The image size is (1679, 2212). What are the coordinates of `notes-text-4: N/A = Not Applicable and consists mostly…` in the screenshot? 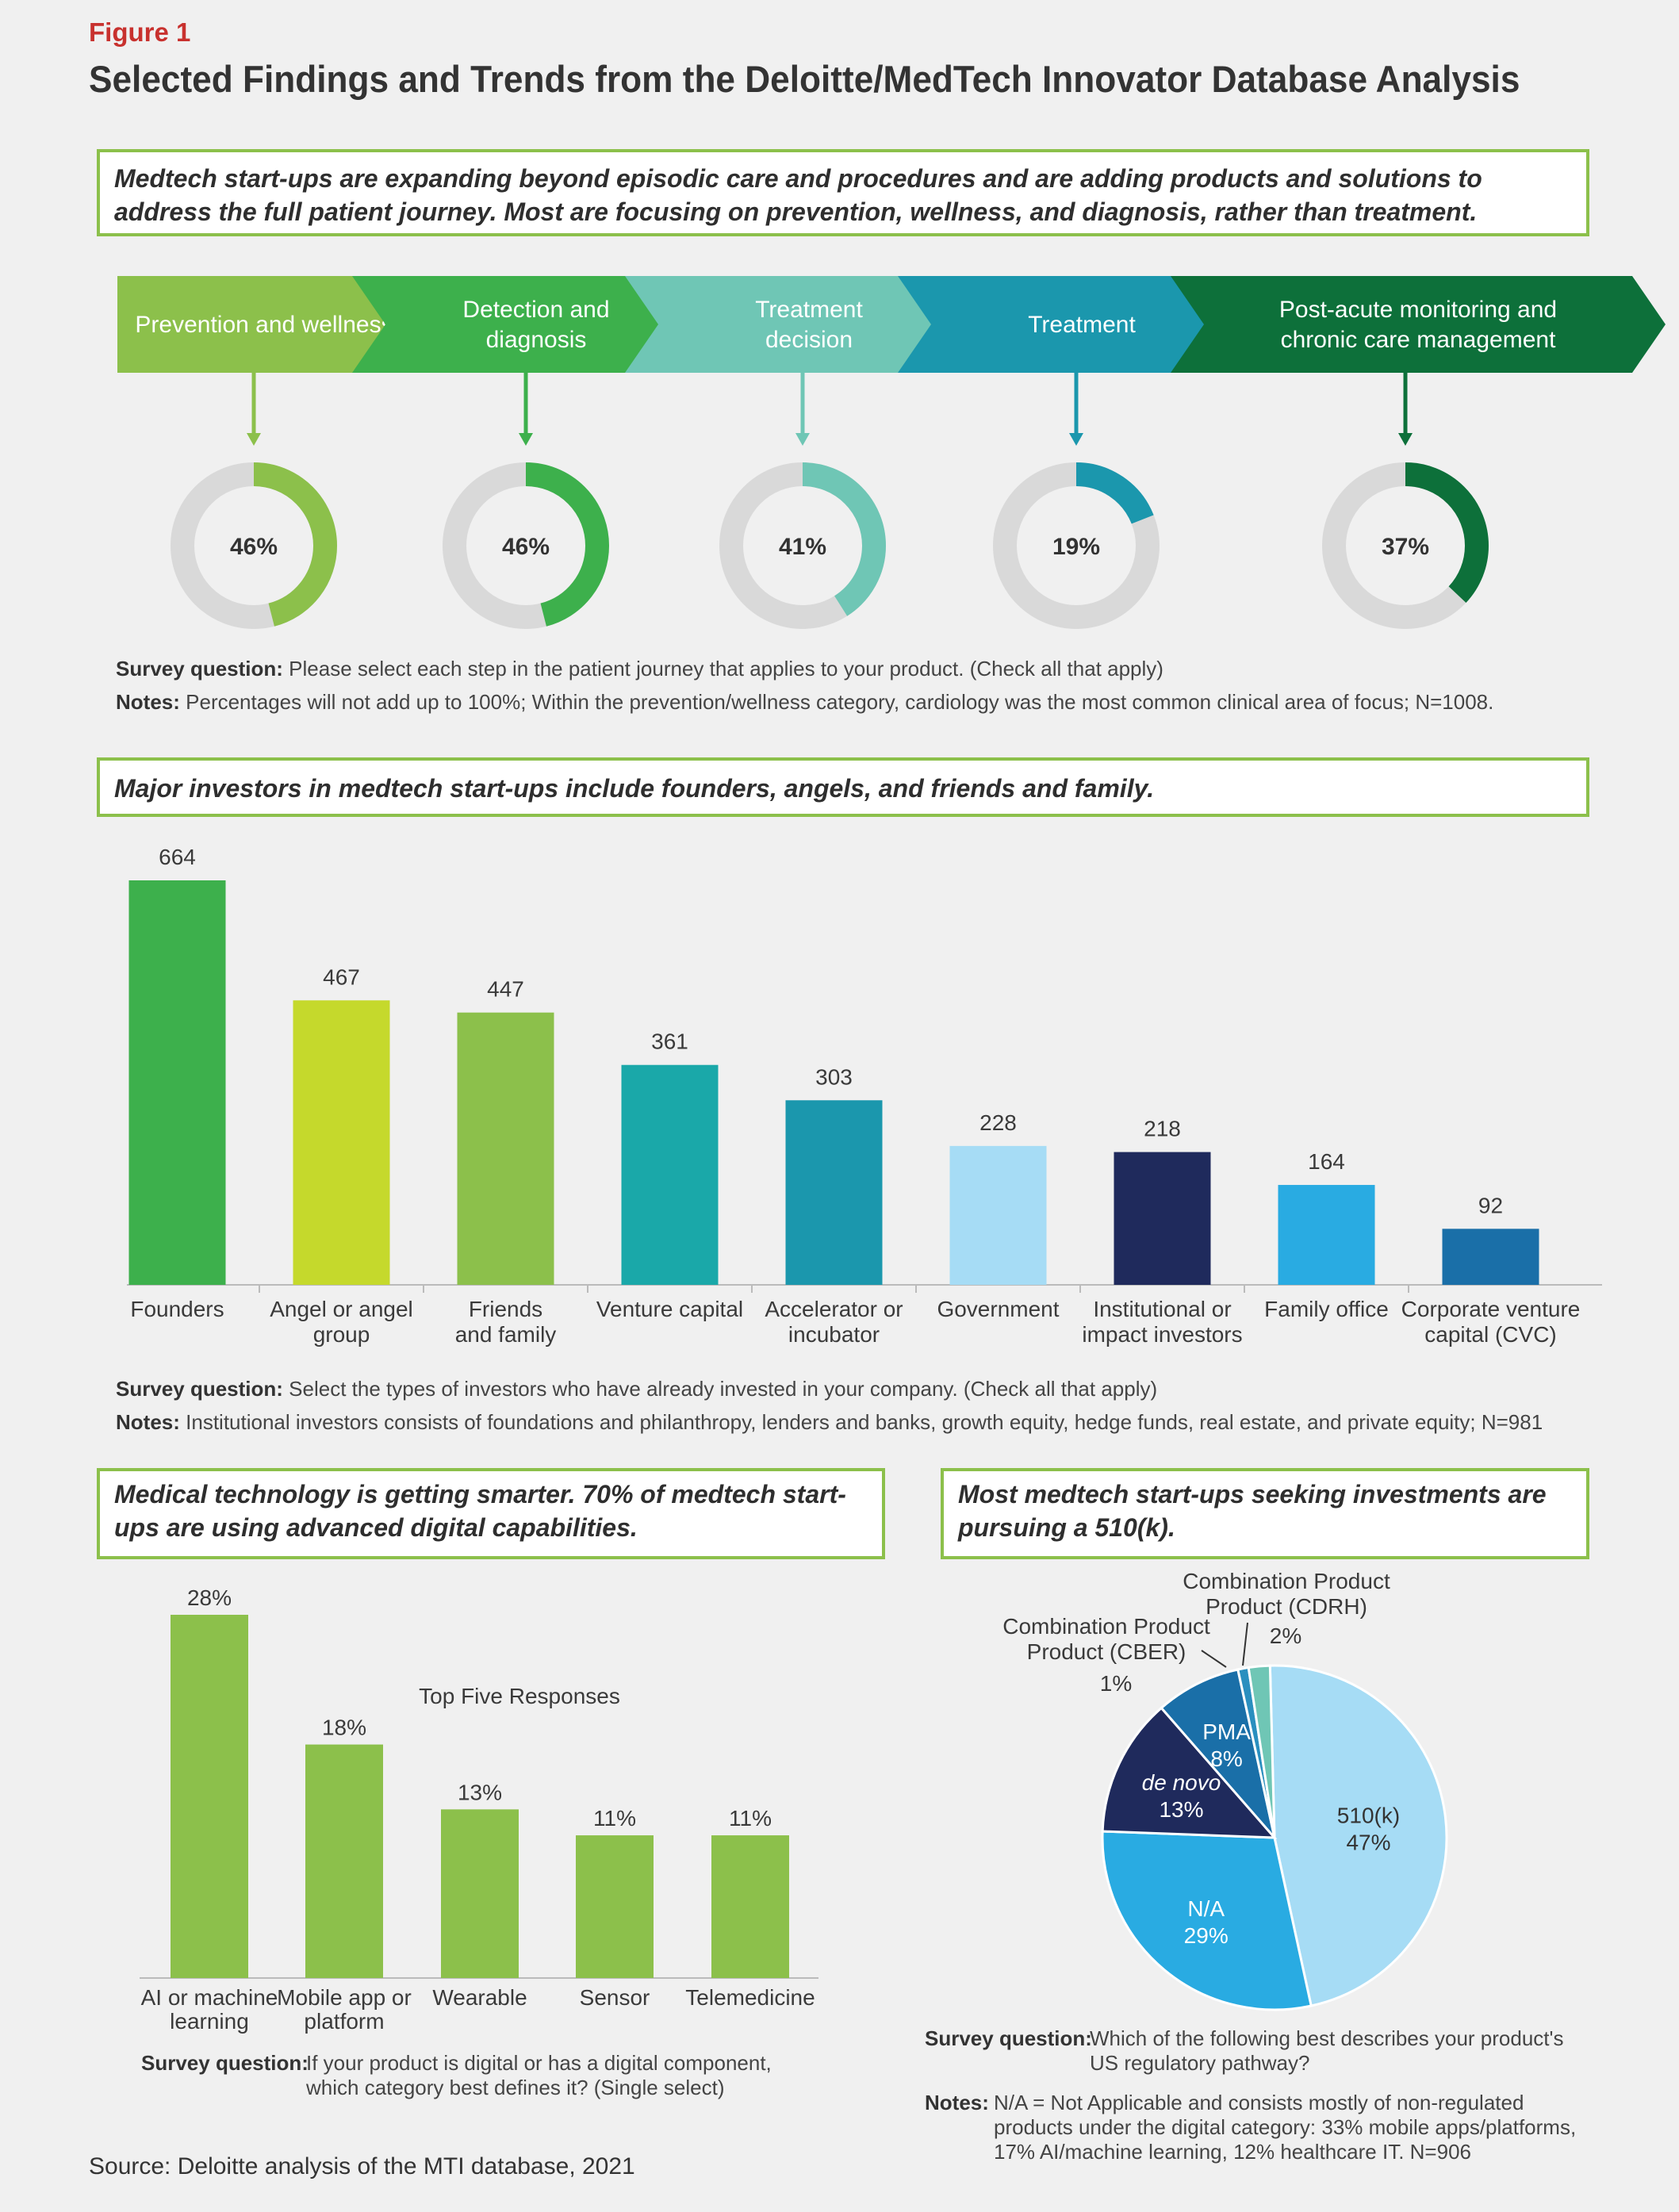 It's located at (1285, 2127).